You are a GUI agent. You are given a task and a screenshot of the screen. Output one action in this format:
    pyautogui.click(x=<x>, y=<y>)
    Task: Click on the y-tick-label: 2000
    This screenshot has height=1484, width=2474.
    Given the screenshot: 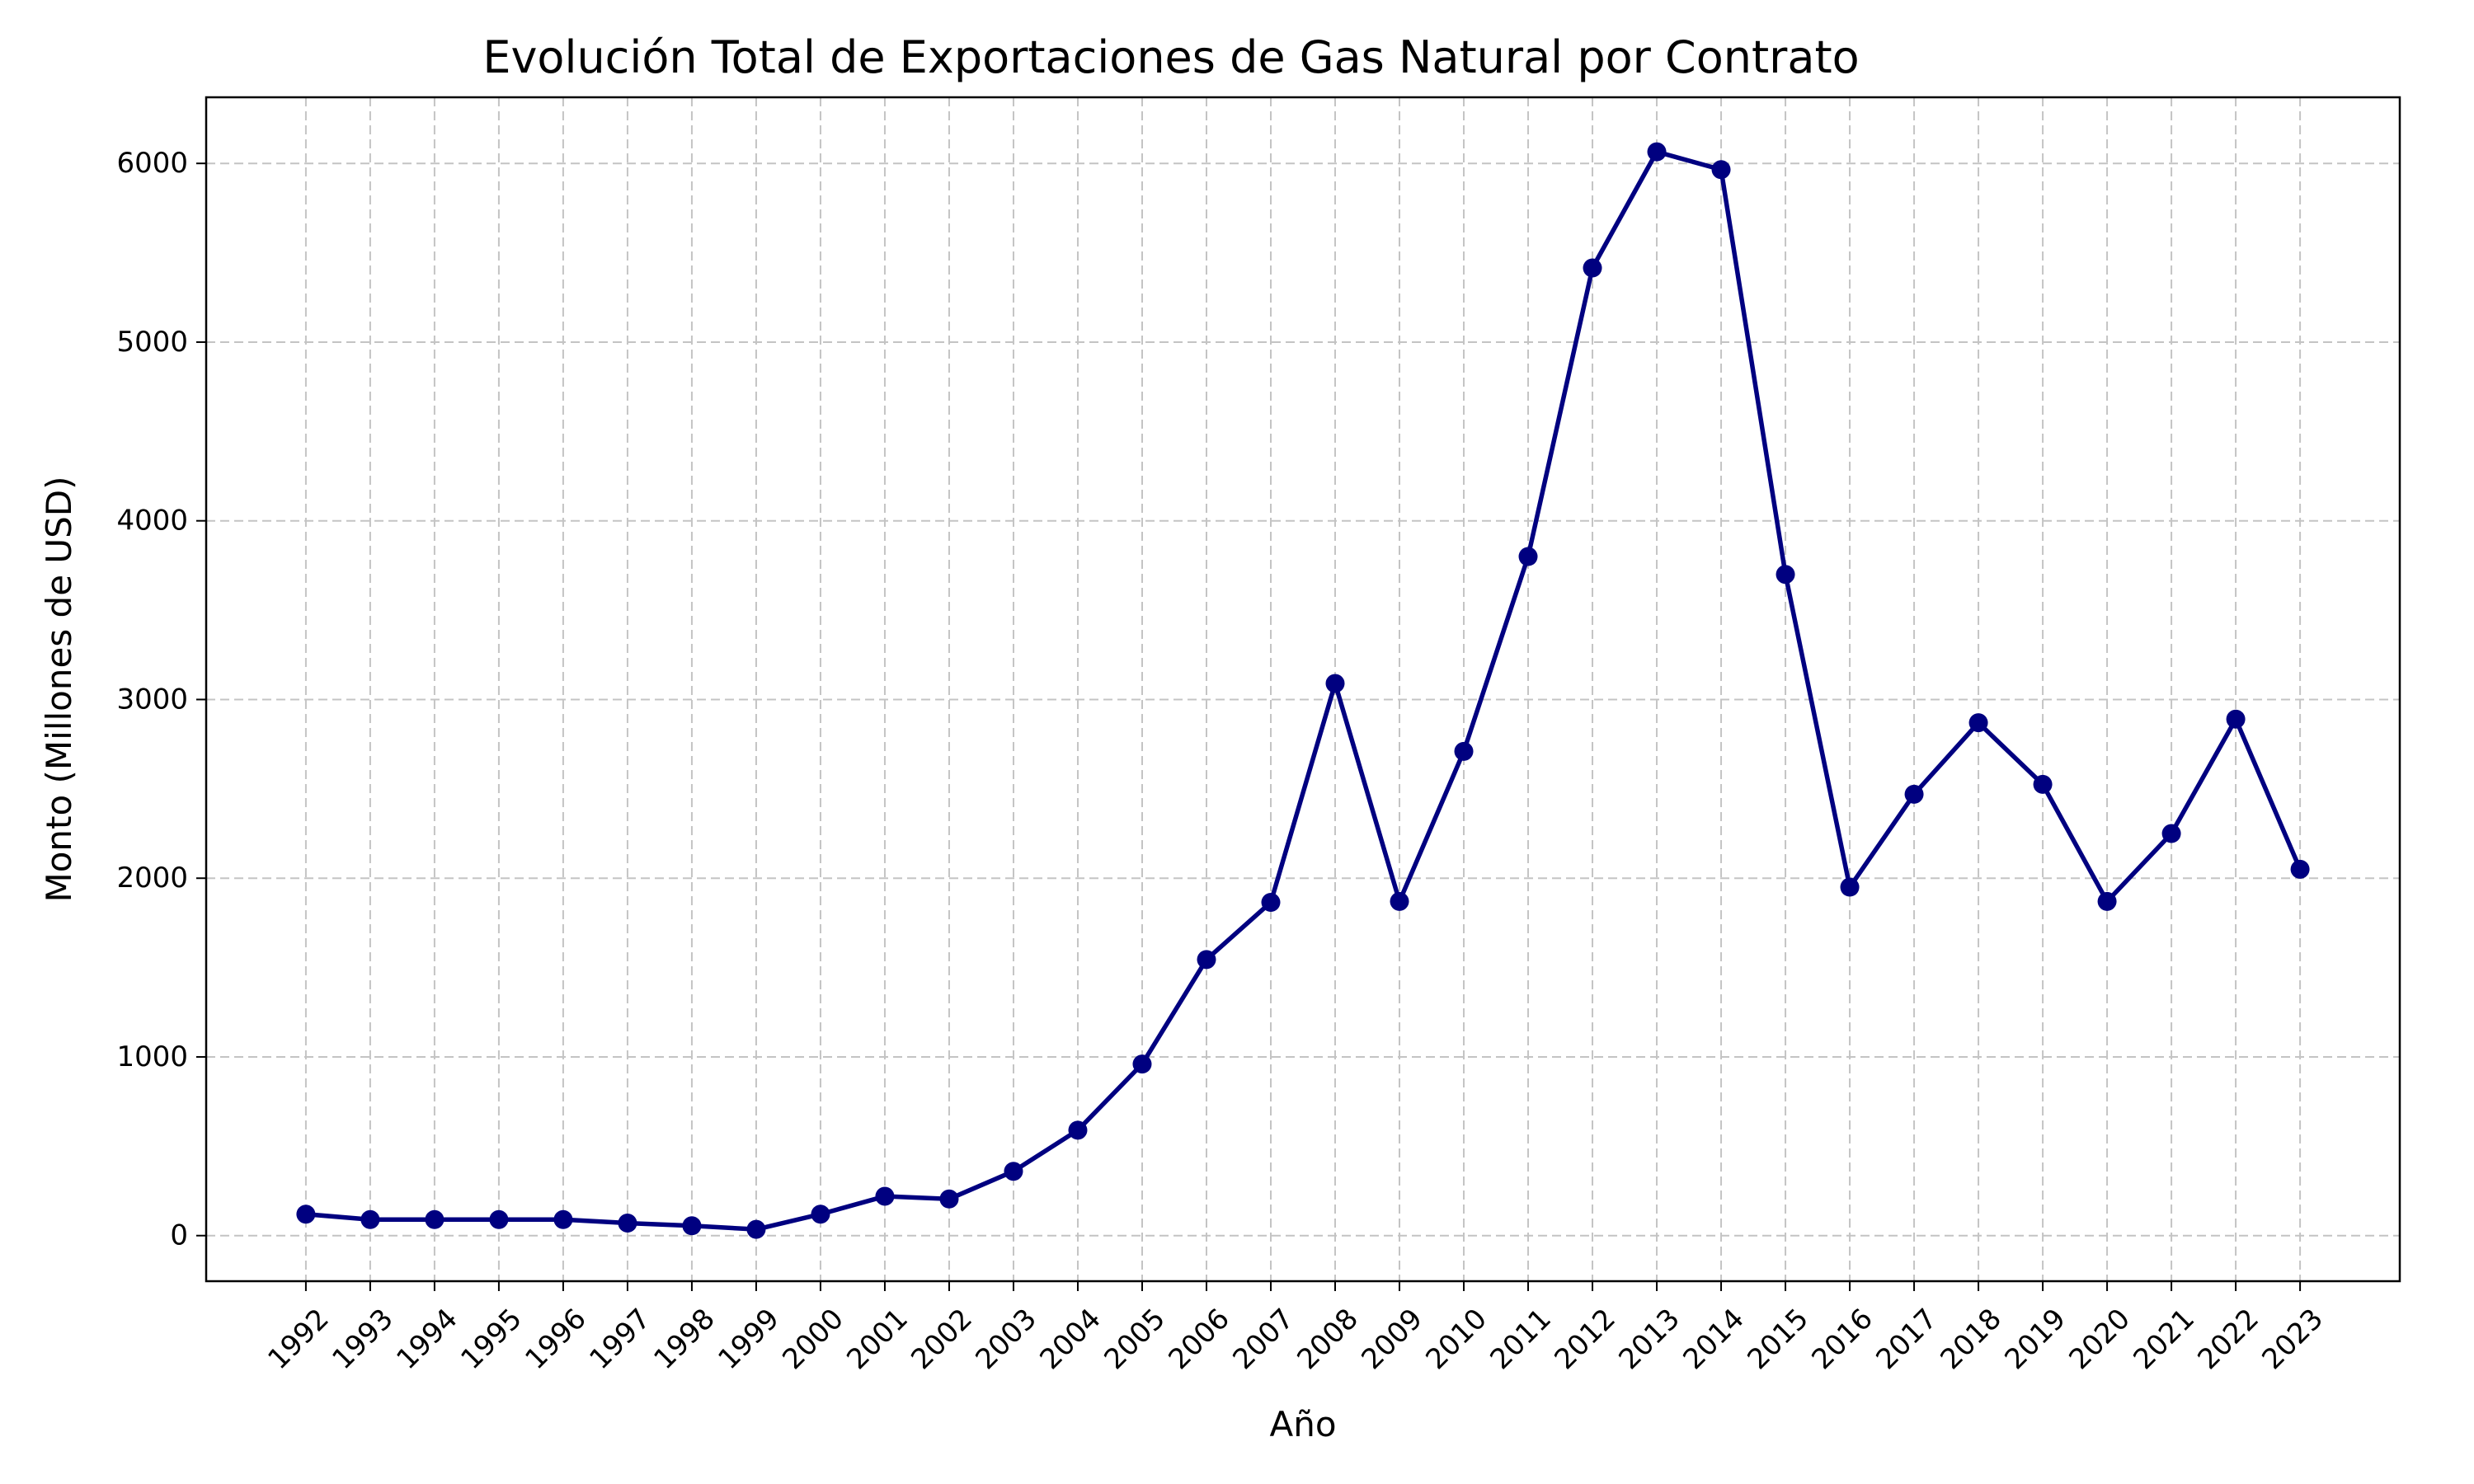 What is the action you would take?
    pyautogui.click(x=152, y=878)
    